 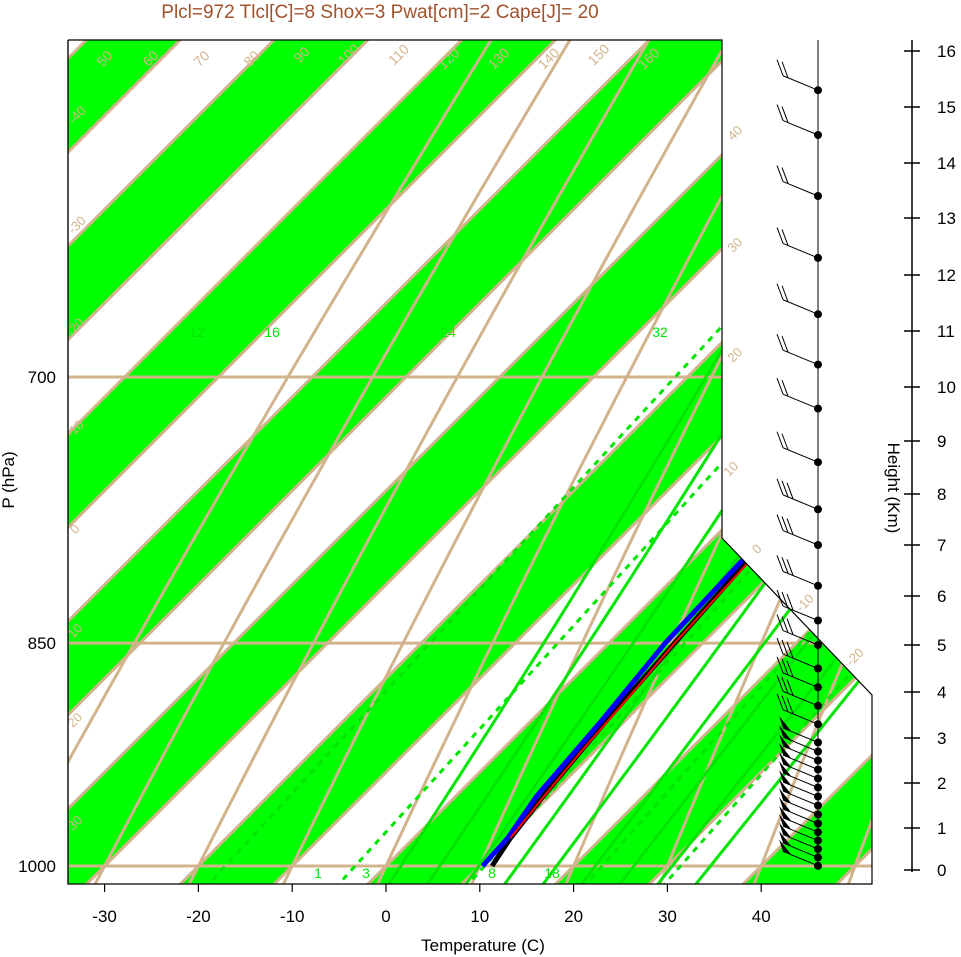 What do you see at coordinates (43, 462) in the screenshot?
I see `pressure-axis: 1001502002503004005007008501000` at bounding box center [43, 462].